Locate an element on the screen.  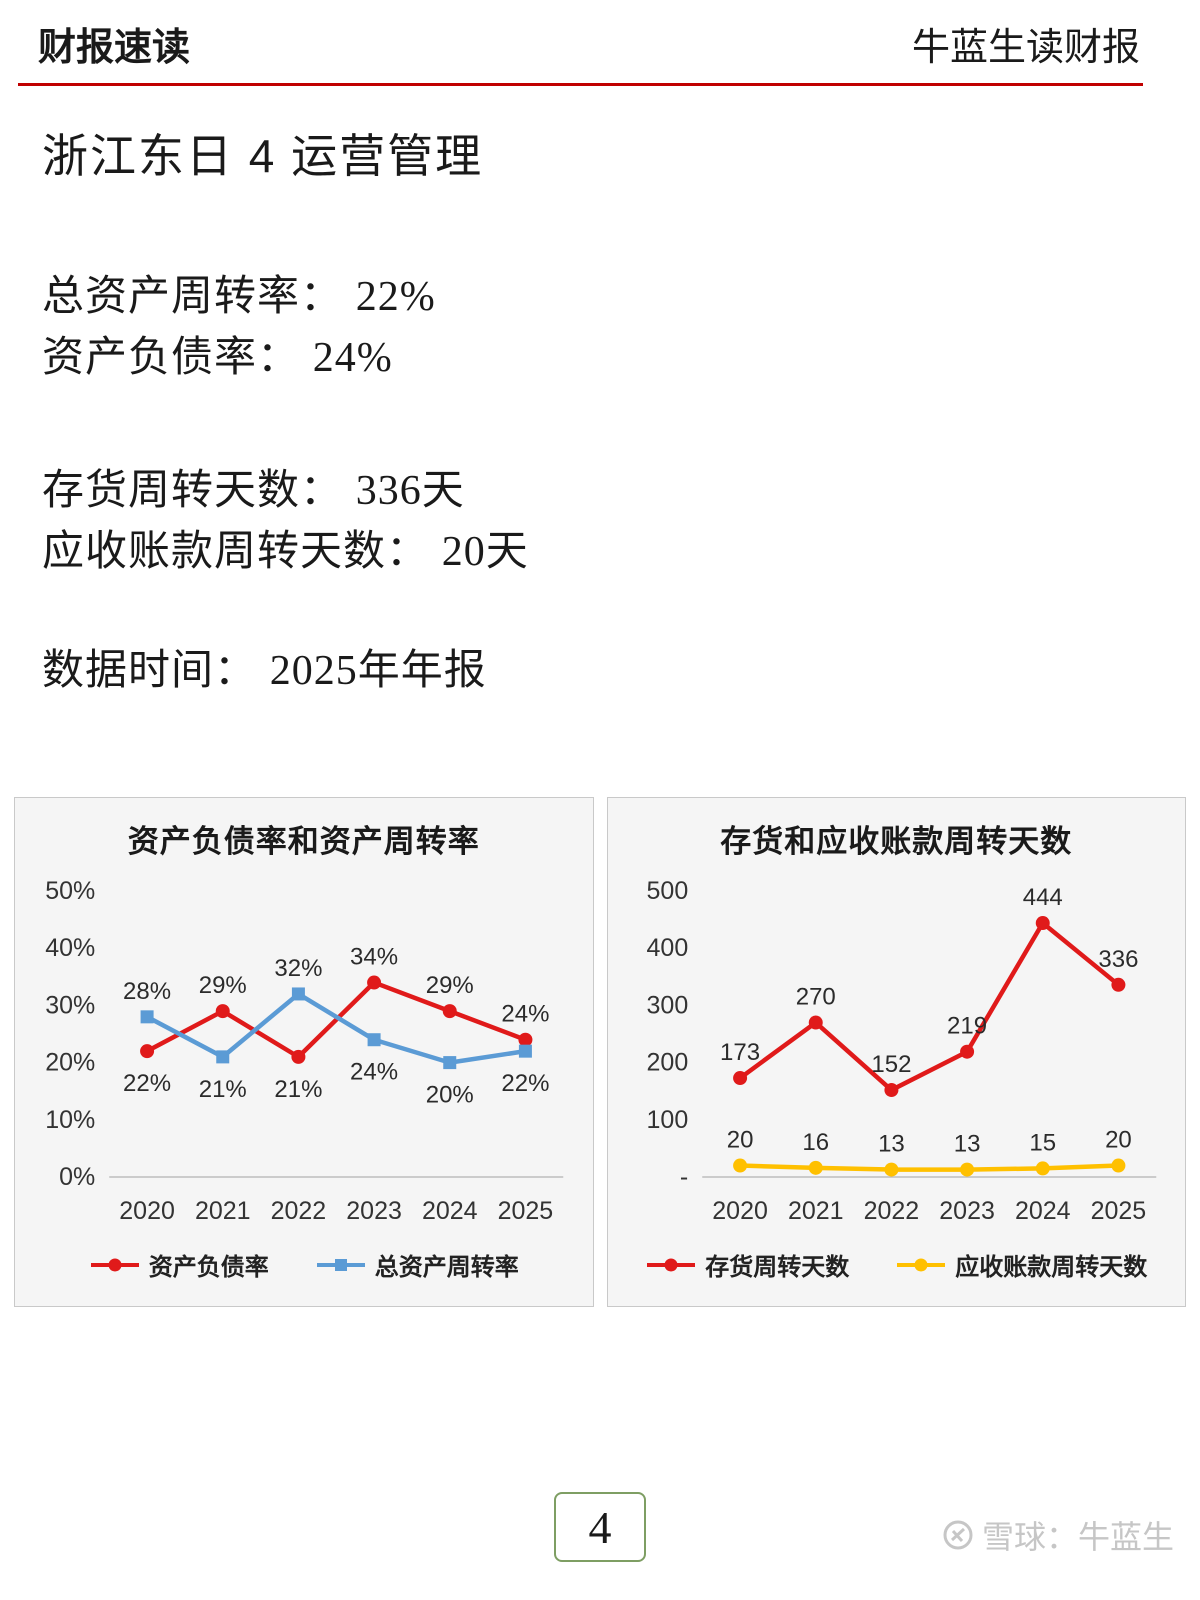
stat-inventory-days: 存货周转天数： 336天 is located at coordinates (621, 490).